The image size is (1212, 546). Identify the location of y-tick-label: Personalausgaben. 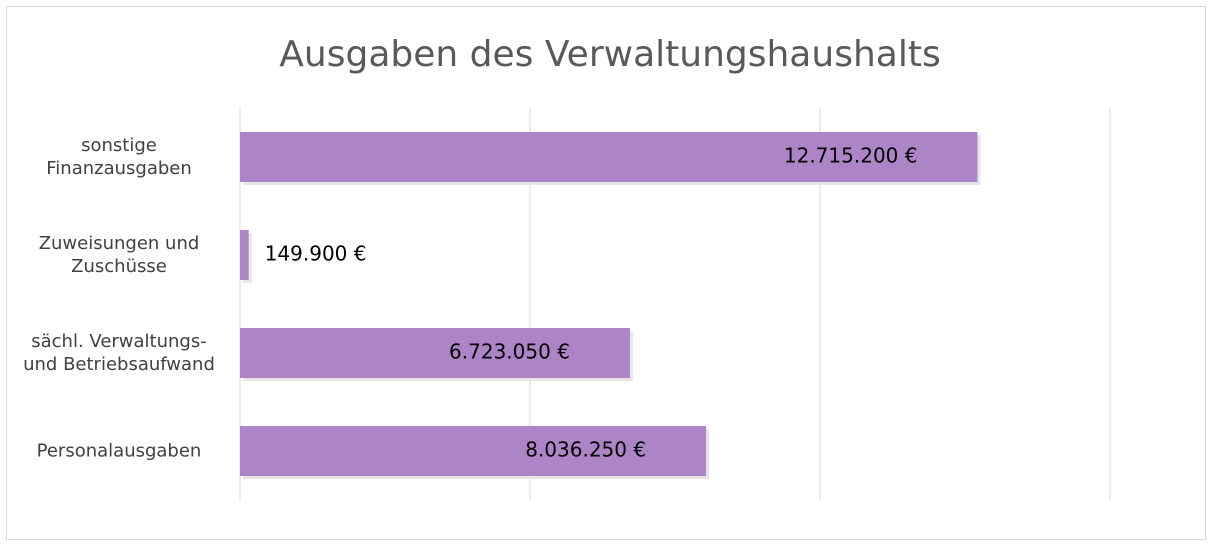
(119, 451).